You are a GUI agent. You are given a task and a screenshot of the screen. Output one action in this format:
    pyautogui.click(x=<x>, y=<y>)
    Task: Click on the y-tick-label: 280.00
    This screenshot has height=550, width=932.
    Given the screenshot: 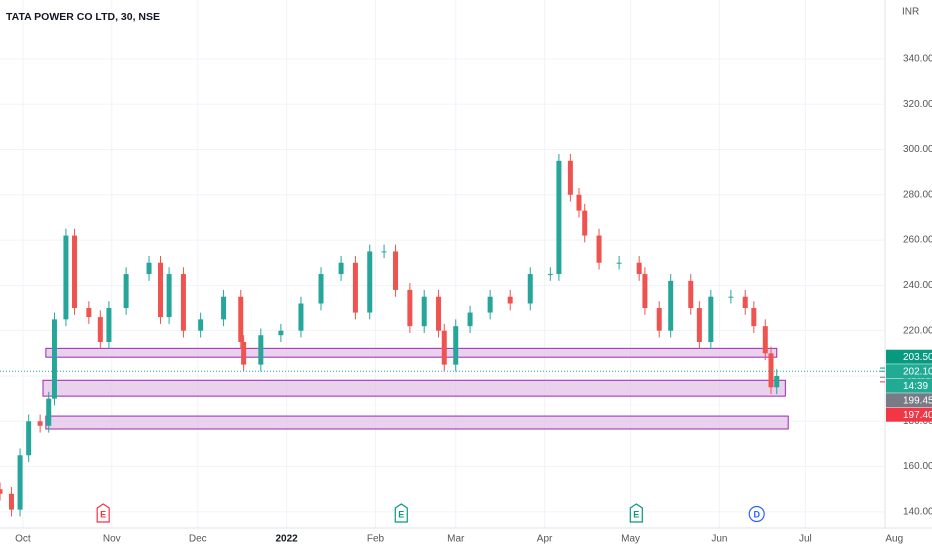 What is the action you would take?
    pyautogui.click(x=917, y=194)
    